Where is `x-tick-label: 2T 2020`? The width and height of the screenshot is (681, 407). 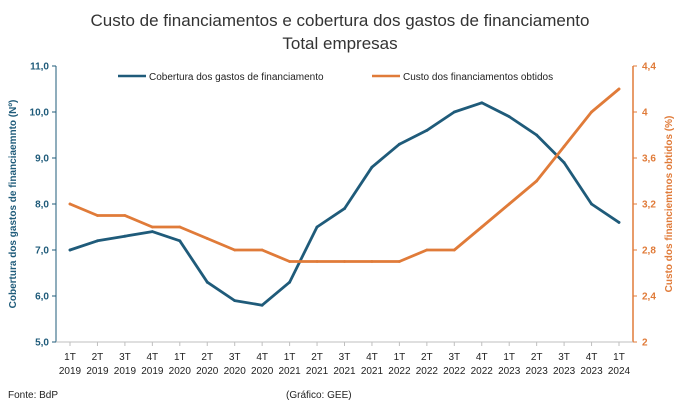
x-tick-label: 2T 2020 is located at coordinates (207, 364).